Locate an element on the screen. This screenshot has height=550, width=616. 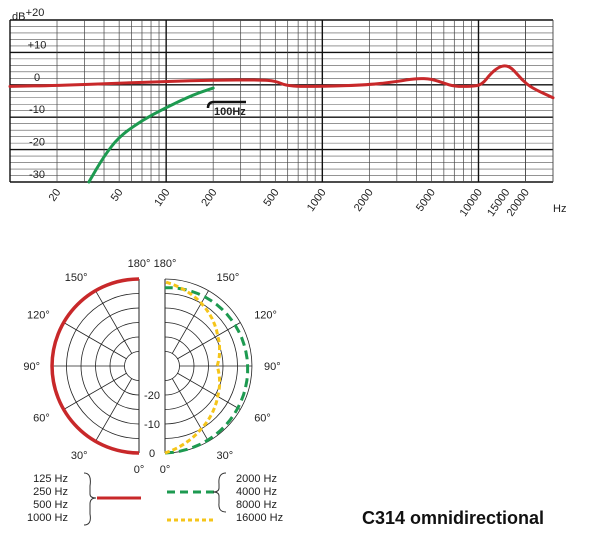
polar-radial-labels: -20 -10 0 is located at coordinates (152, 425).